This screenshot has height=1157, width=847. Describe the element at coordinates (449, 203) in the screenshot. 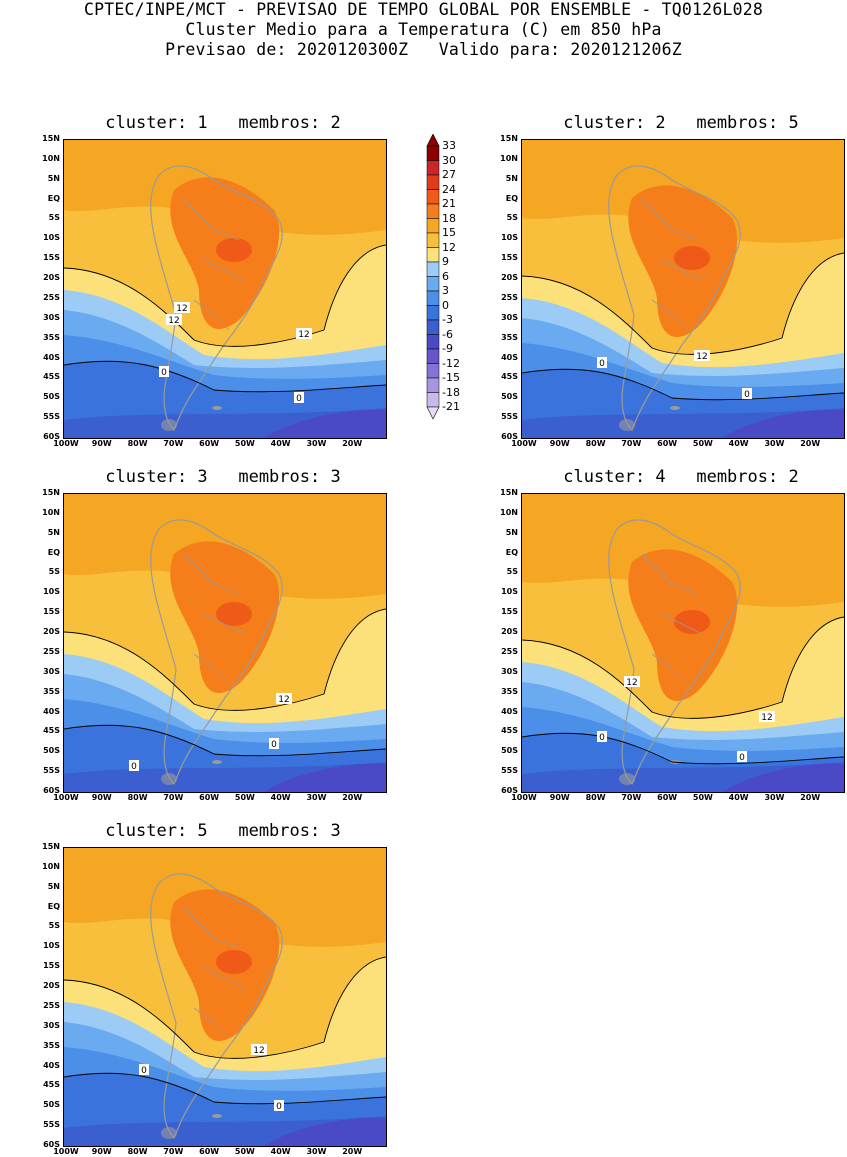

I see `colorbar-label: 21` at that location.